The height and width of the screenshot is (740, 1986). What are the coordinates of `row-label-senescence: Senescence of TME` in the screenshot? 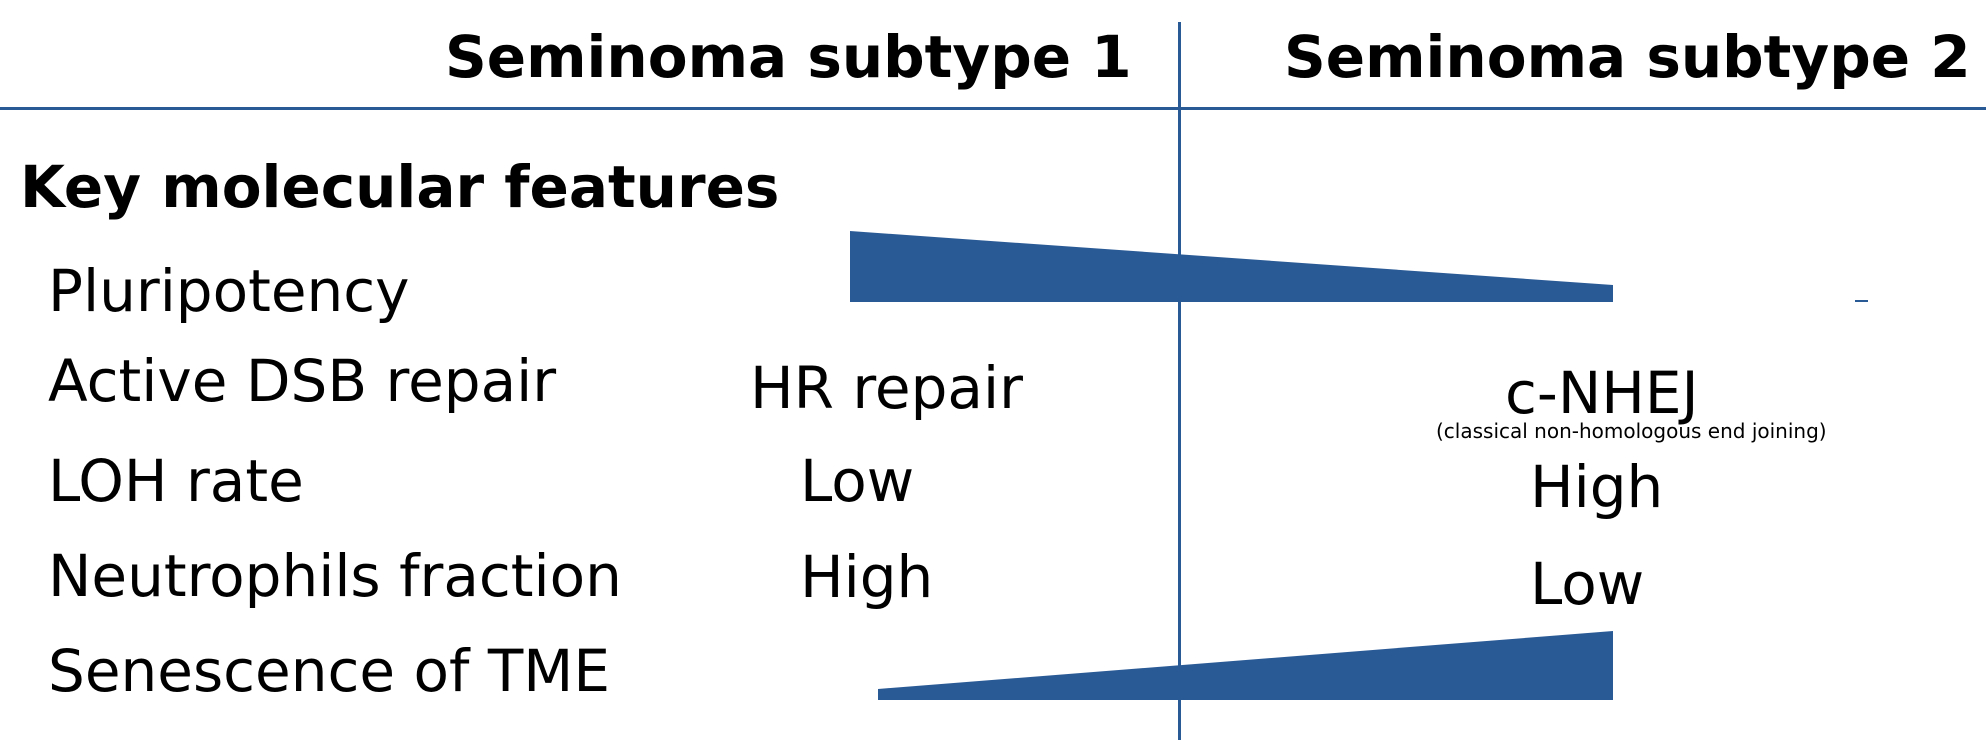 It's located at (329, 671).